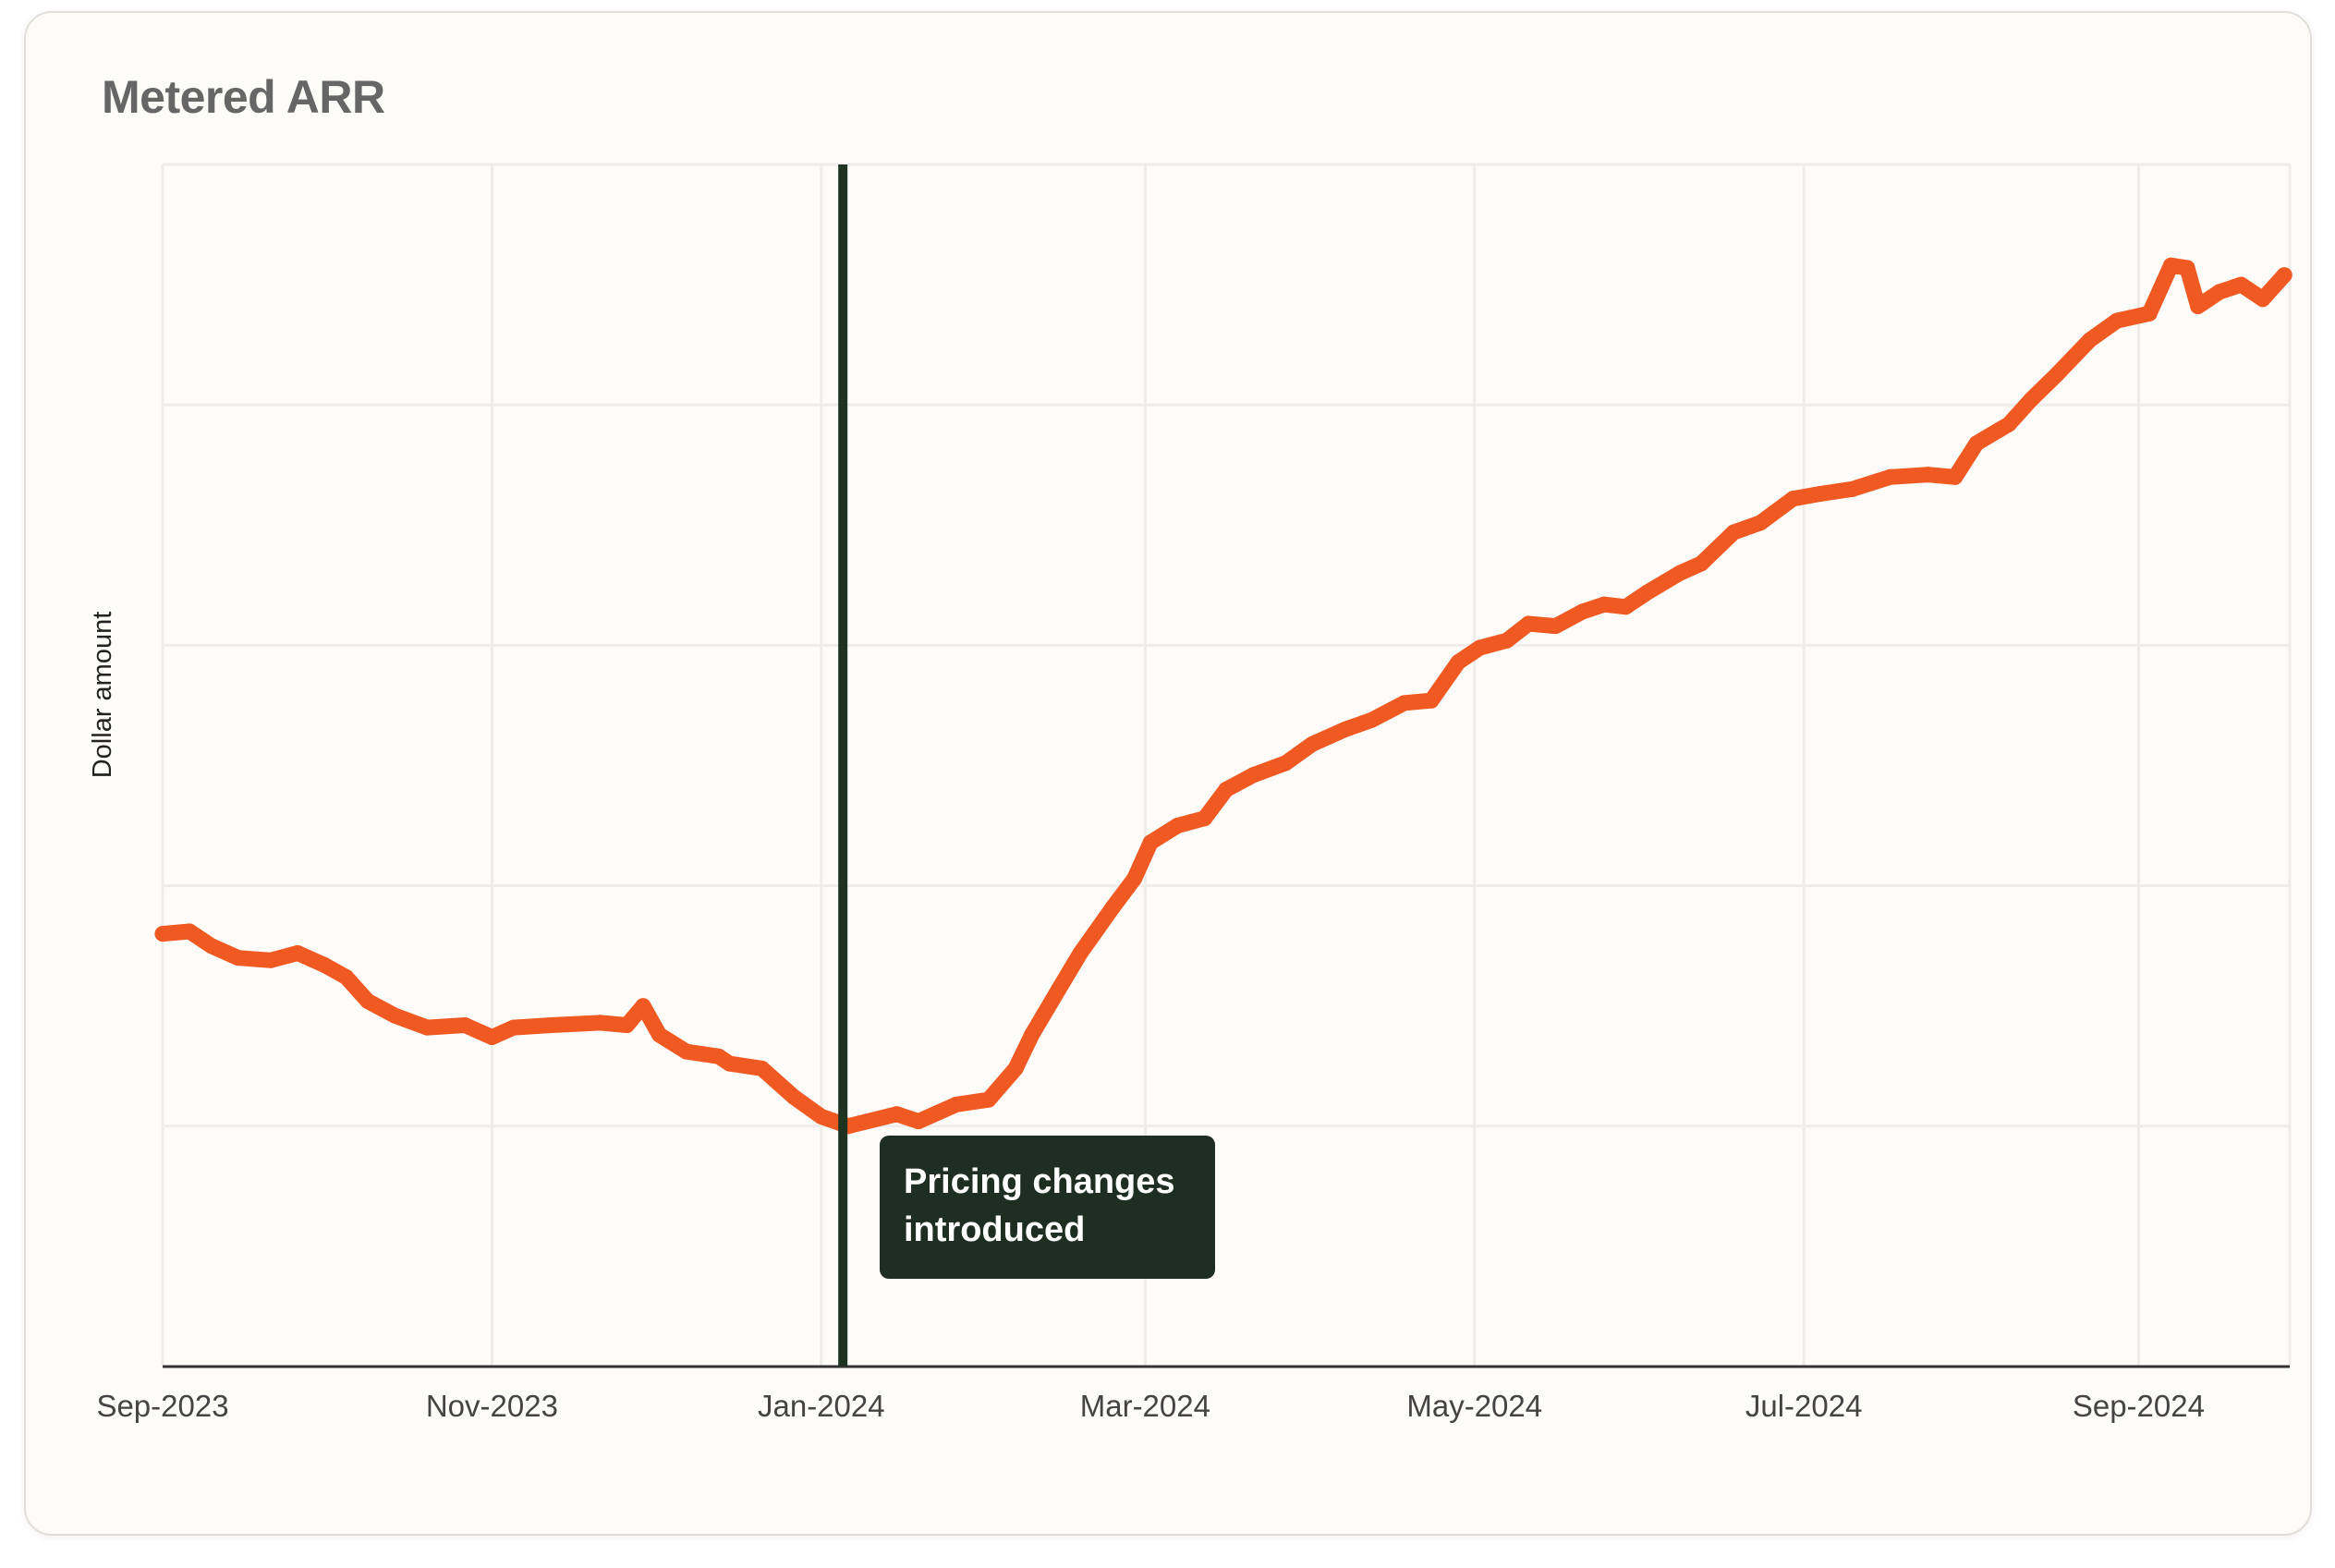 Image resolution: width=2335 pixels, height=1568 pixels. What do you see at coordinates (1474, 1406) in the screenshot?
I see `x-tick-label: May-2024` at bounding box center [1474, 1406].